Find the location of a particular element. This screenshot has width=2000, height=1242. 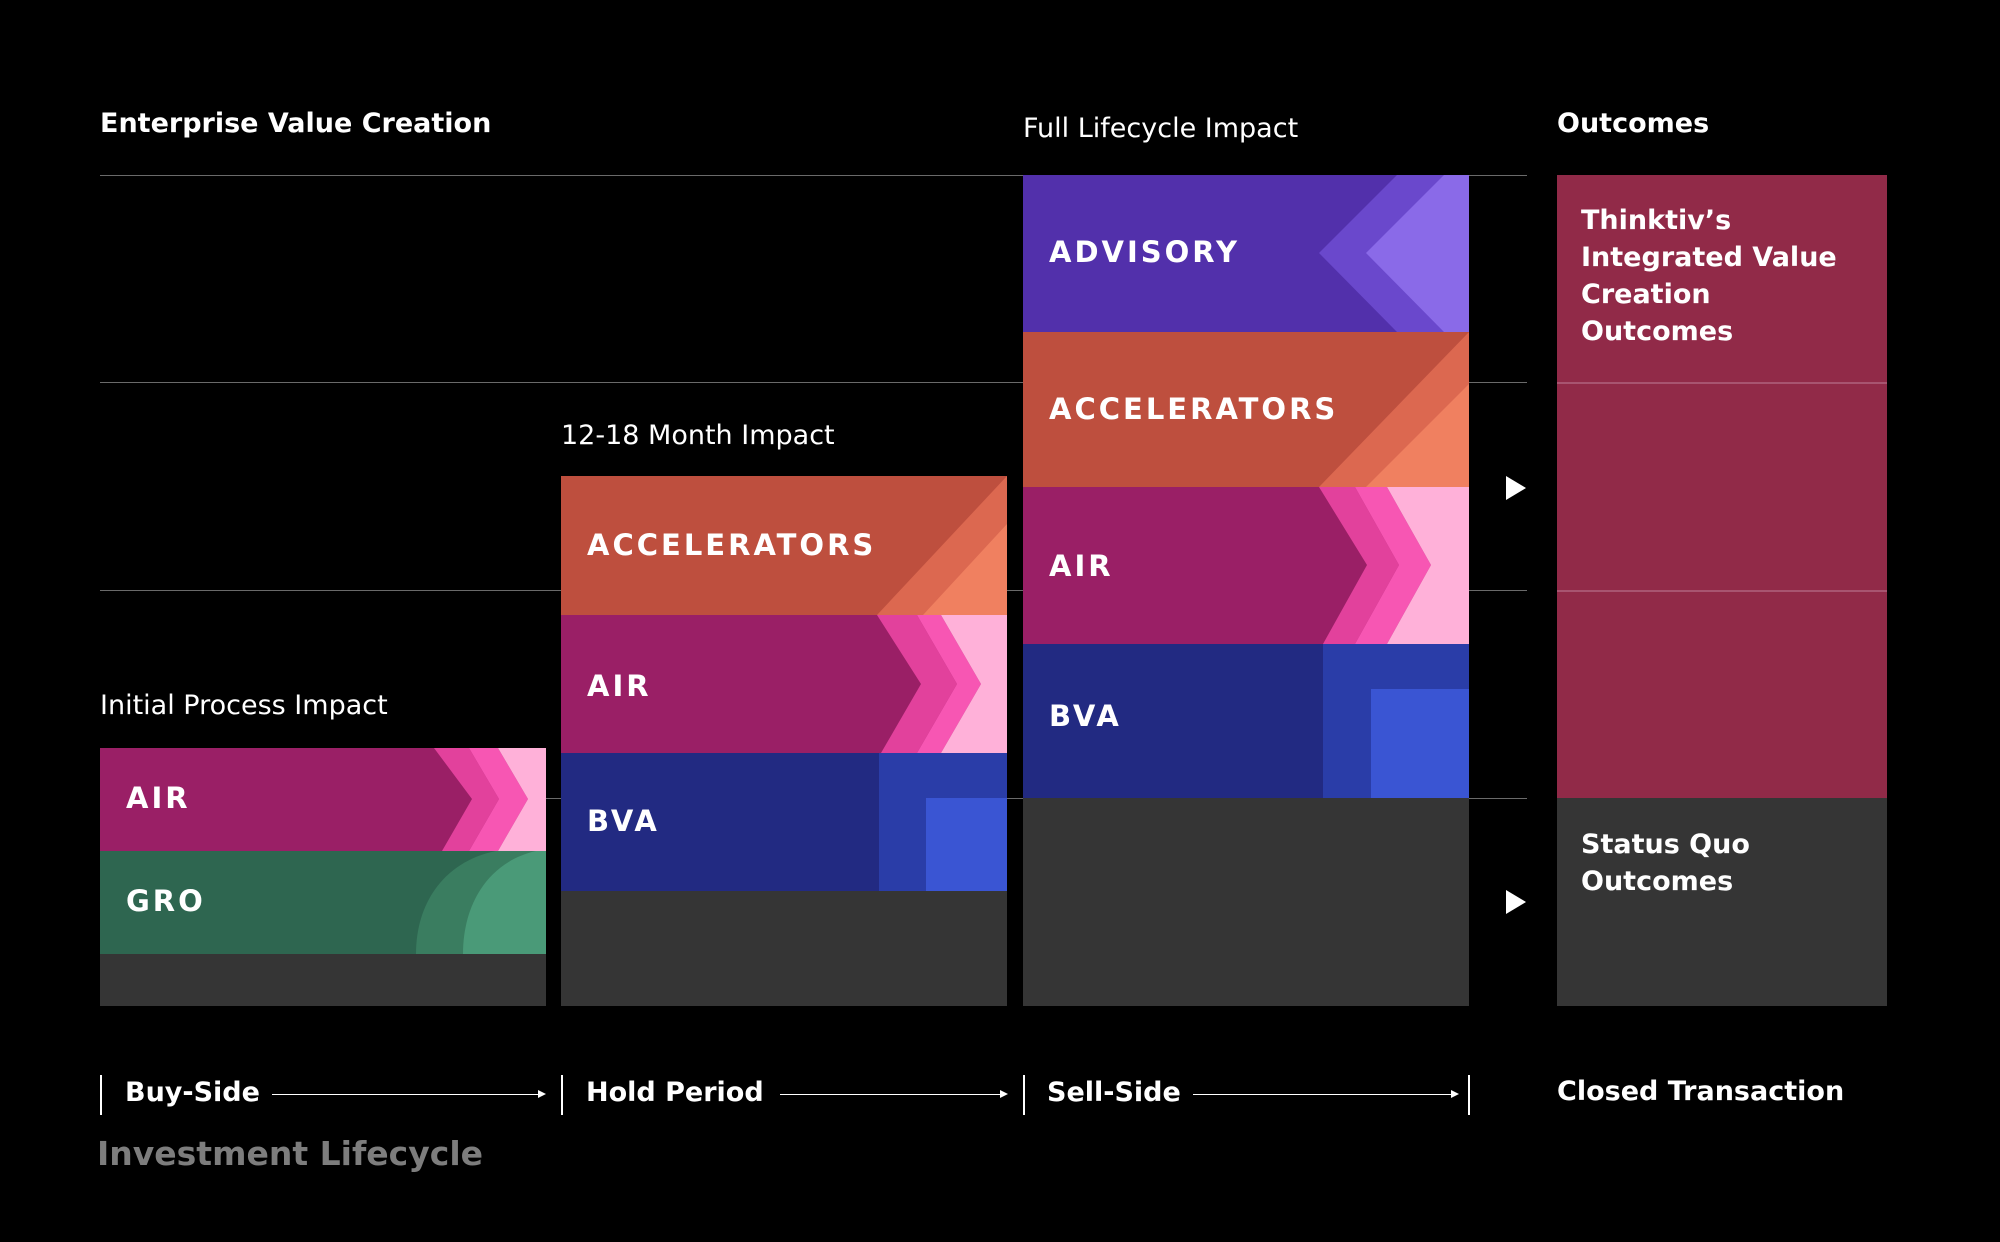

outcomes-heading: Outcomes is located at coordinates (1633, 123).